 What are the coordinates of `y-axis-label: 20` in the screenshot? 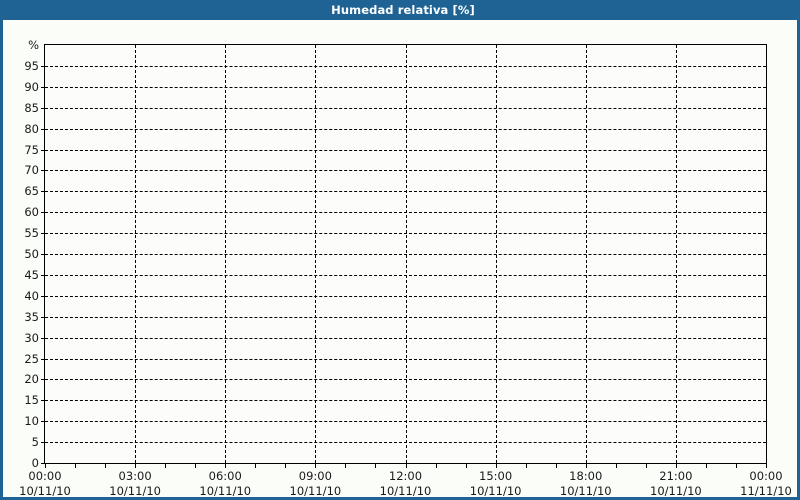 It's located at (31, 379).